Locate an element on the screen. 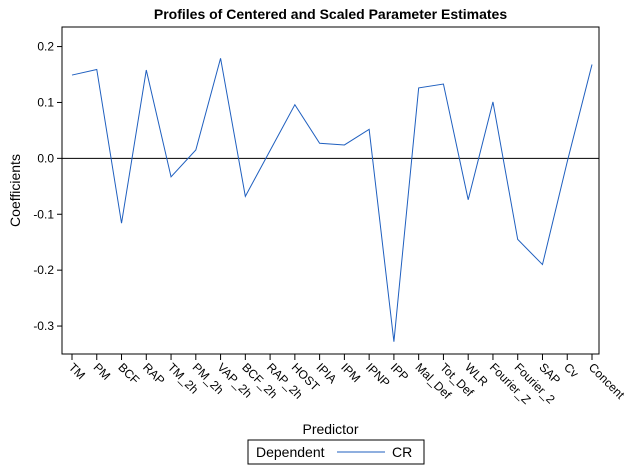  y-tick-label: -0.1 is located at coordinates (43, 214).